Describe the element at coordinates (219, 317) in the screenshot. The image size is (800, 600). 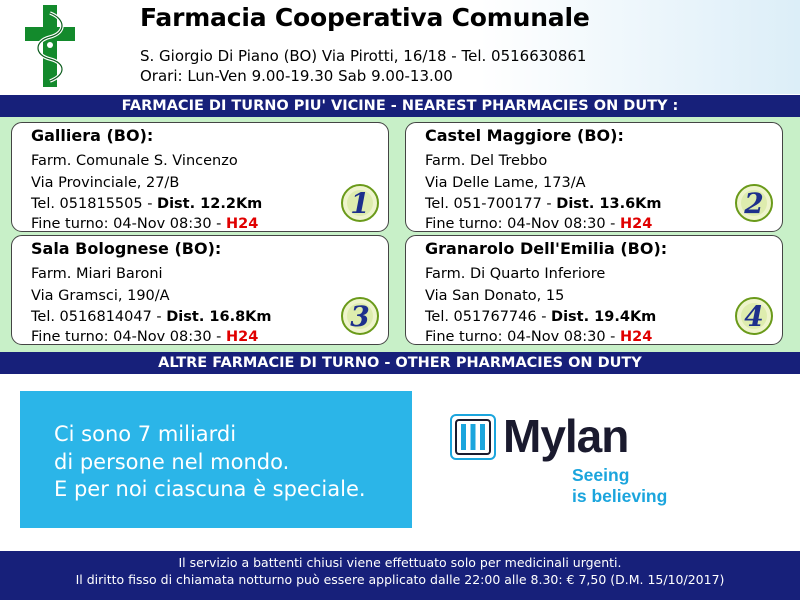
I see `pharmacy-distance: Dist. 16.8Km` at that location.